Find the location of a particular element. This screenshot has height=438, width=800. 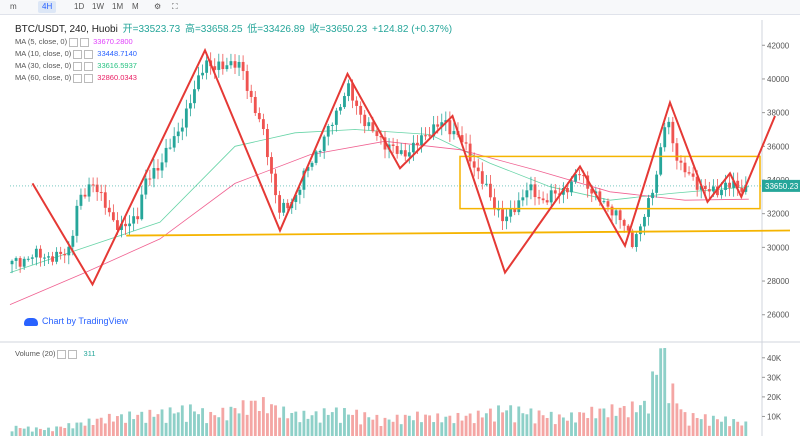

ma-legend-row: MA (30, close, 0) 33616.5937 is located at coordinates (76, 65).